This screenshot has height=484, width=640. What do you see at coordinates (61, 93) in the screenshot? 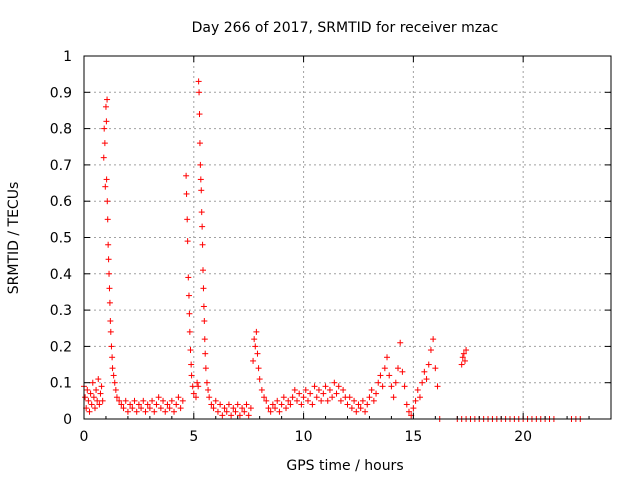
I see `y-tick-label: 0.9` at bounding box center [61, 93].